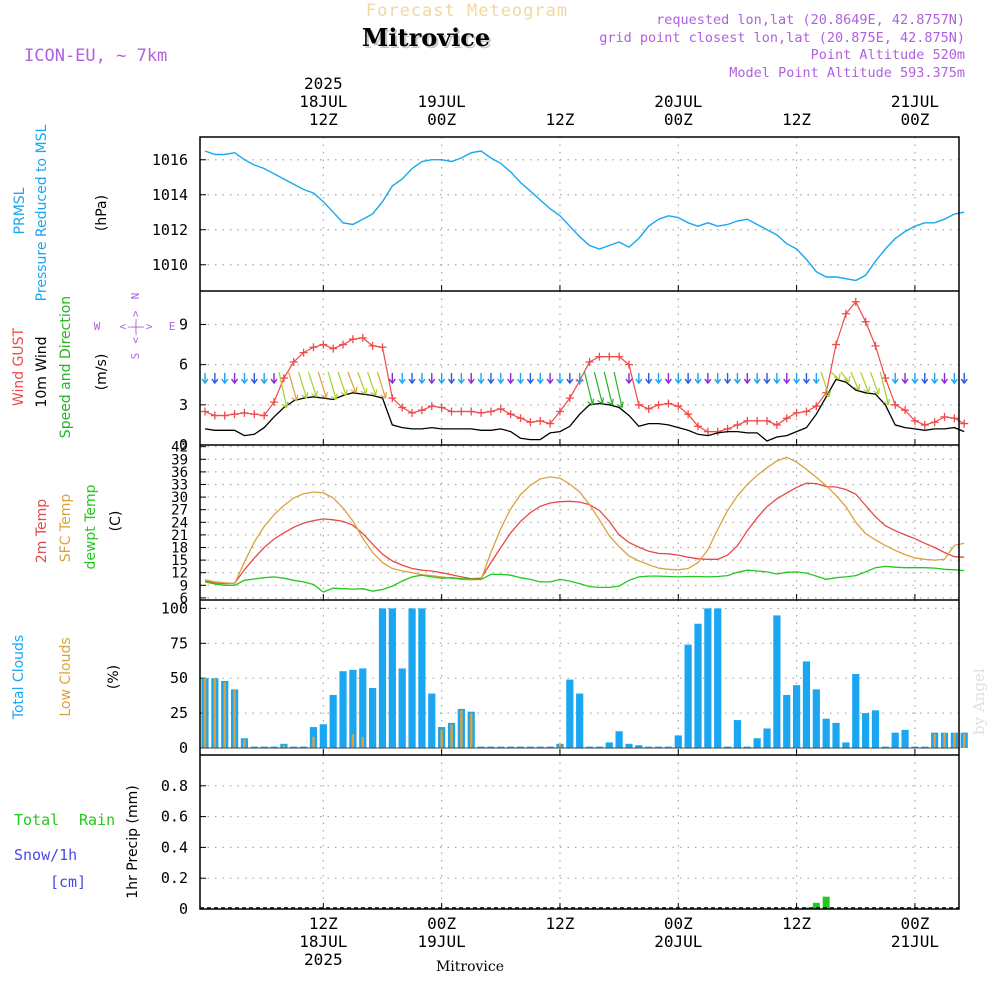 This screenshot has width=1000, height=1000. I want to click on location-title-shadow: Mitrovice, so click(428, 39).